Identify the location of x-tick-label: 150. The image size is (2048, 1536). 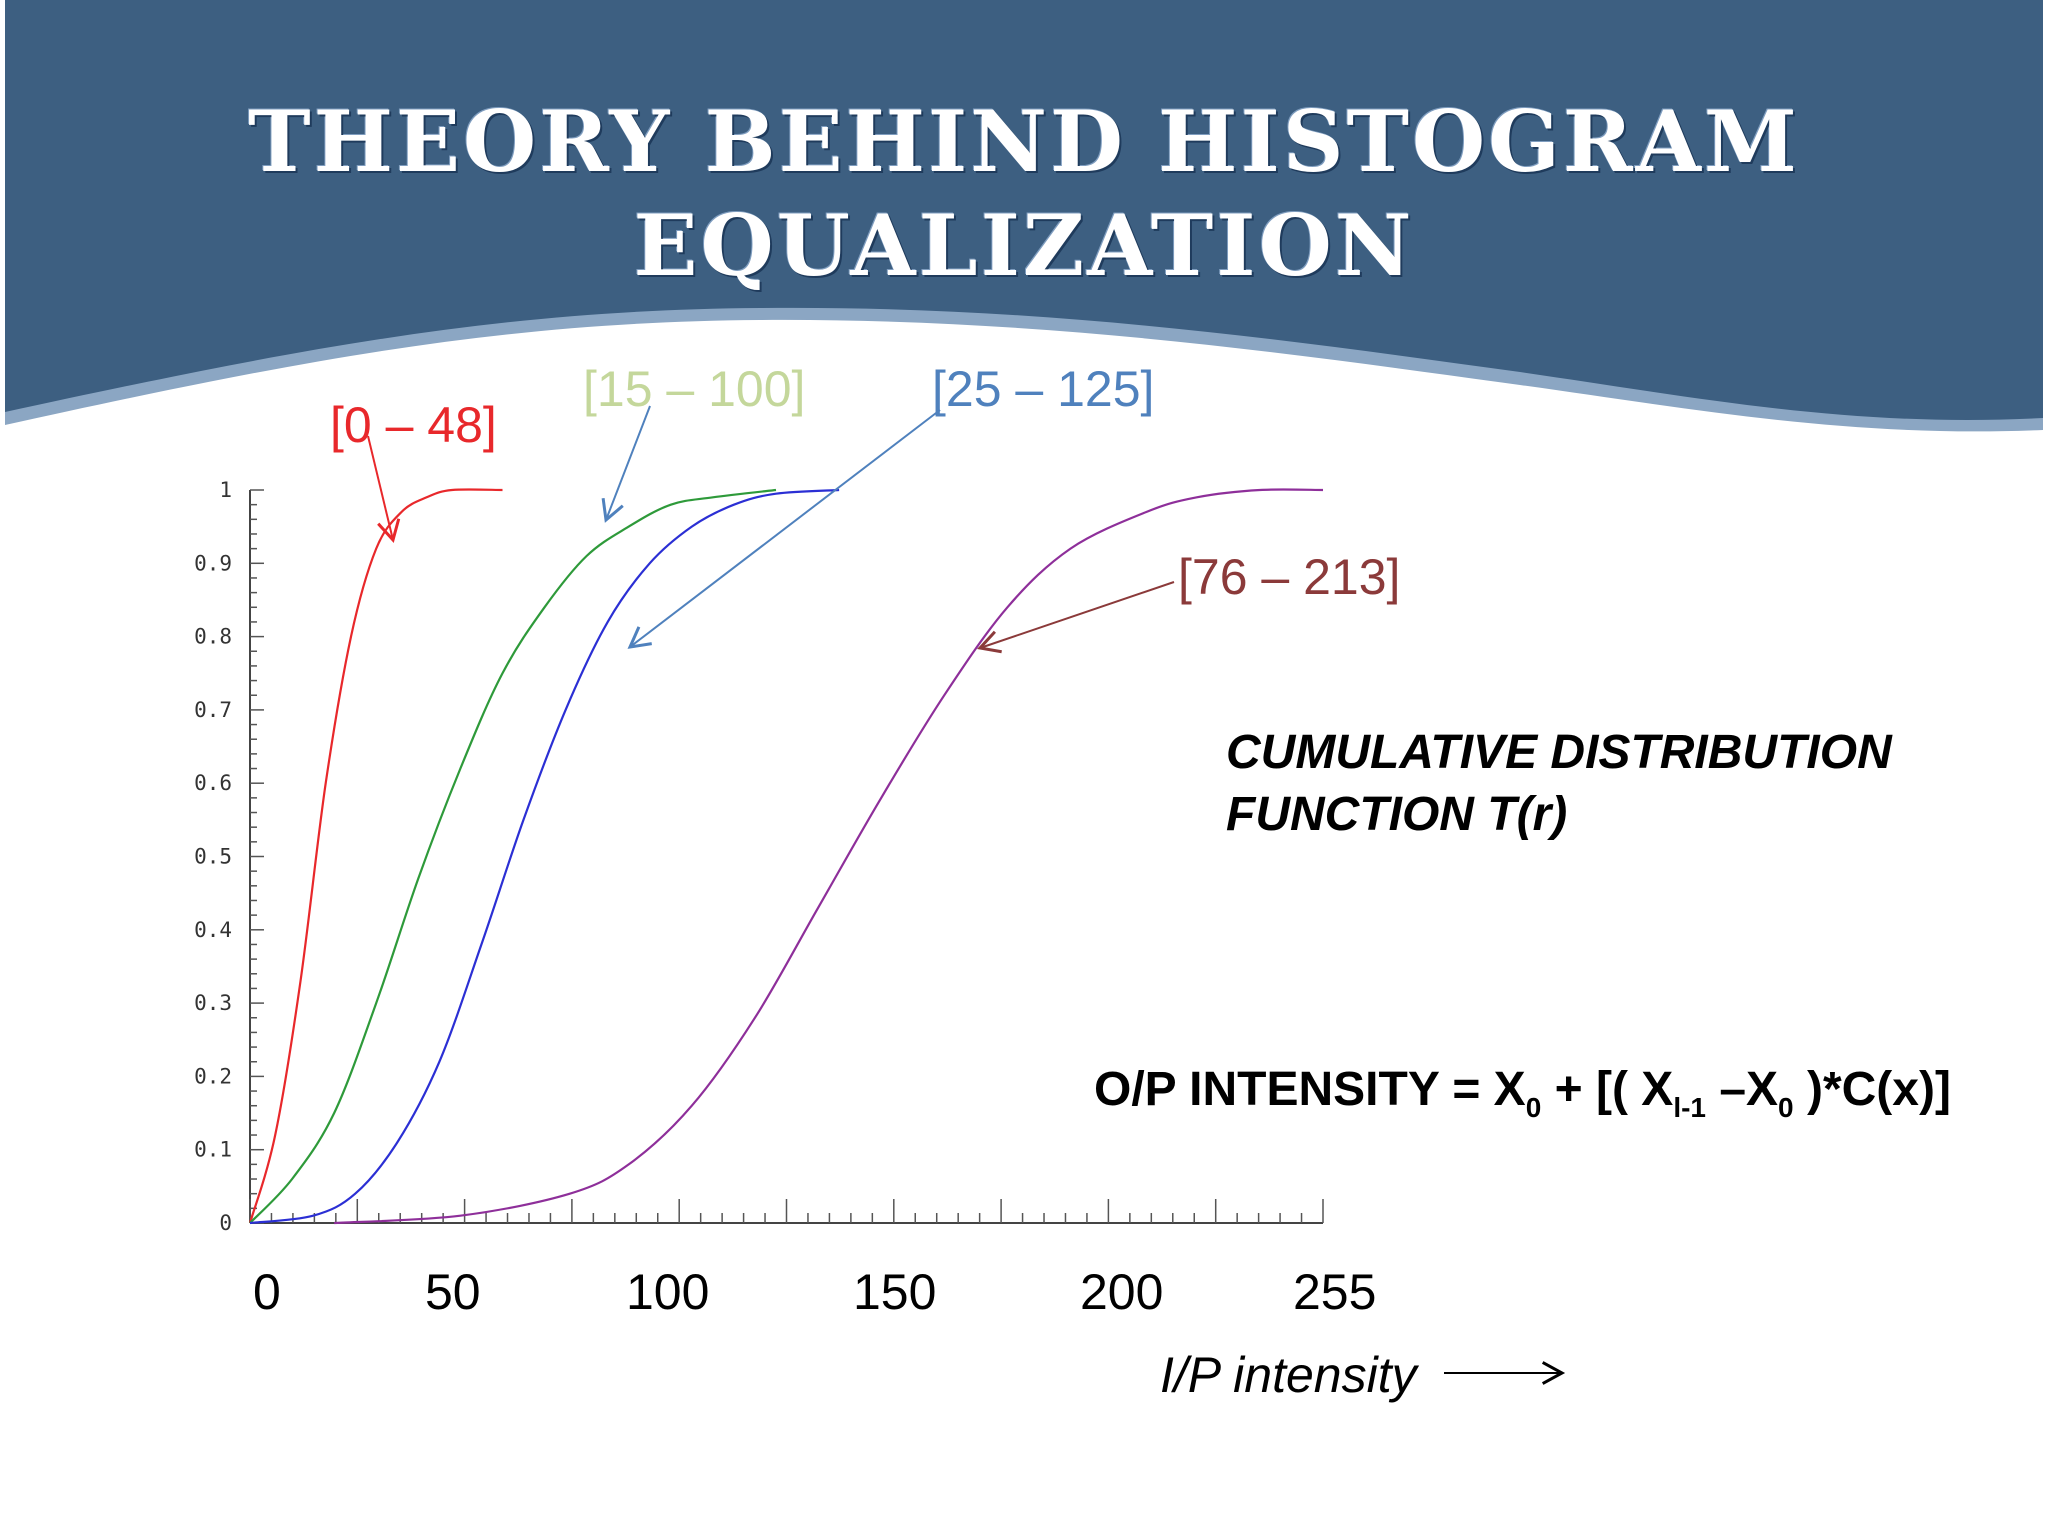
(895, 1292).